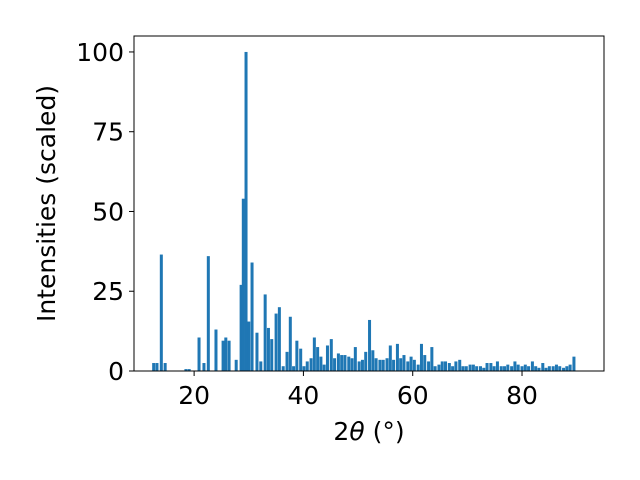 This screenshot has height=480, width=640. Describe the element at coordinates (116, 371) in the screenshot. I see `y-tick-label-0: 0` at that location.